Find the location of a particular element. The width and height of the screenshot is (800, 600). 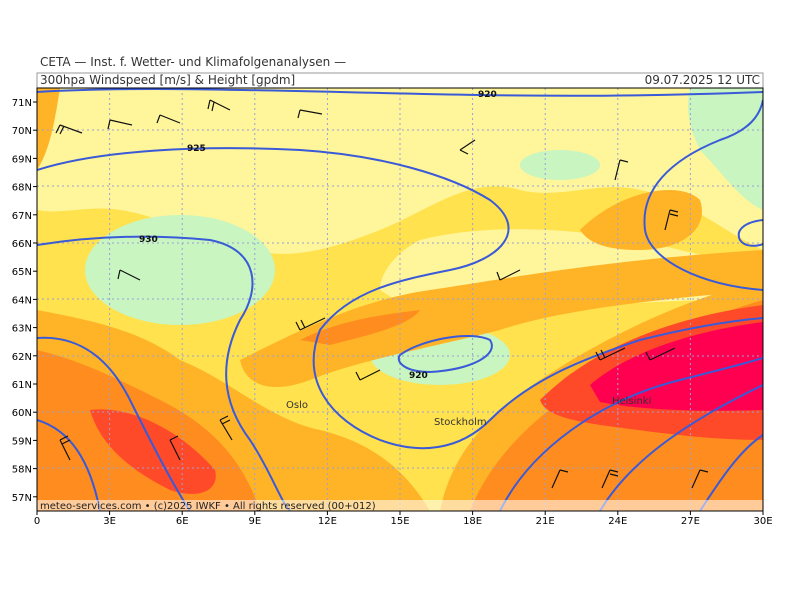

lat-label: 70N is located at coordinates (22, 131).